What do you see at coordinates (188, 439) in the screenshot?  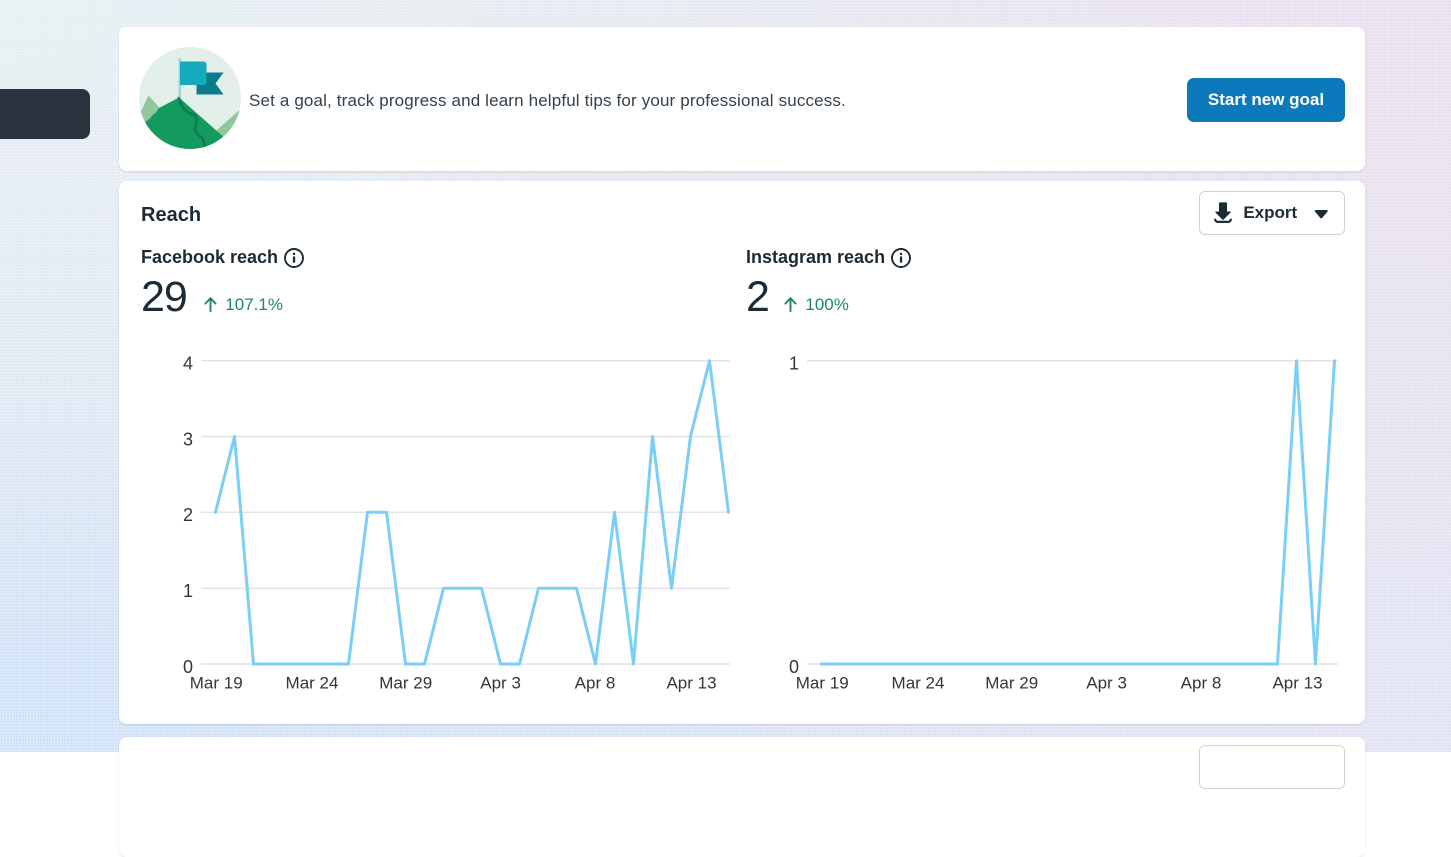 I see `svg-text: 3` at bounding box center [188, 439].